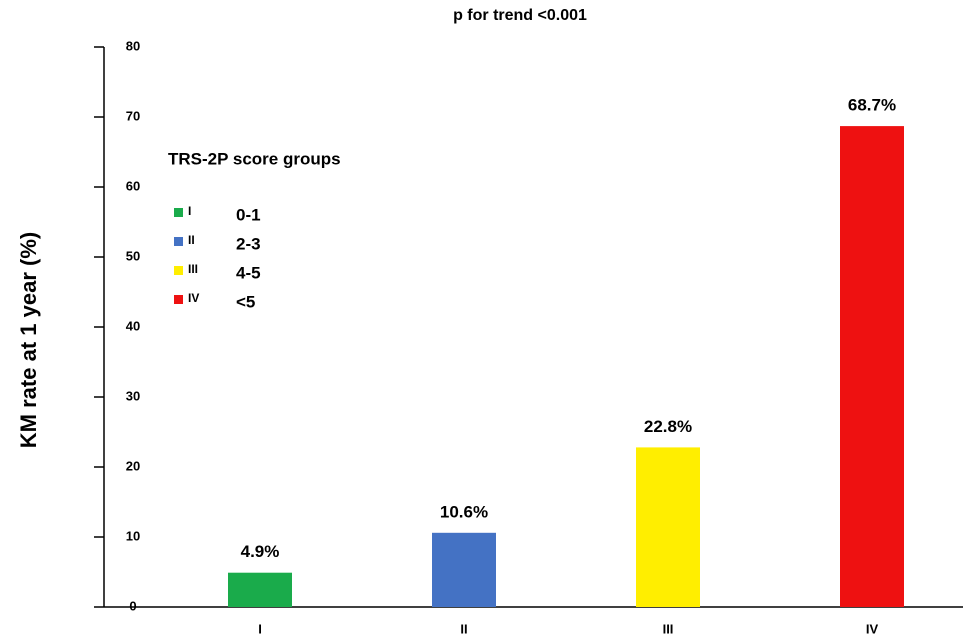 This screenshot has width=963, height=638. Describe the element at coordinates (133, 465) in the screenshot. I see `y-tick-label: 20` at that location.